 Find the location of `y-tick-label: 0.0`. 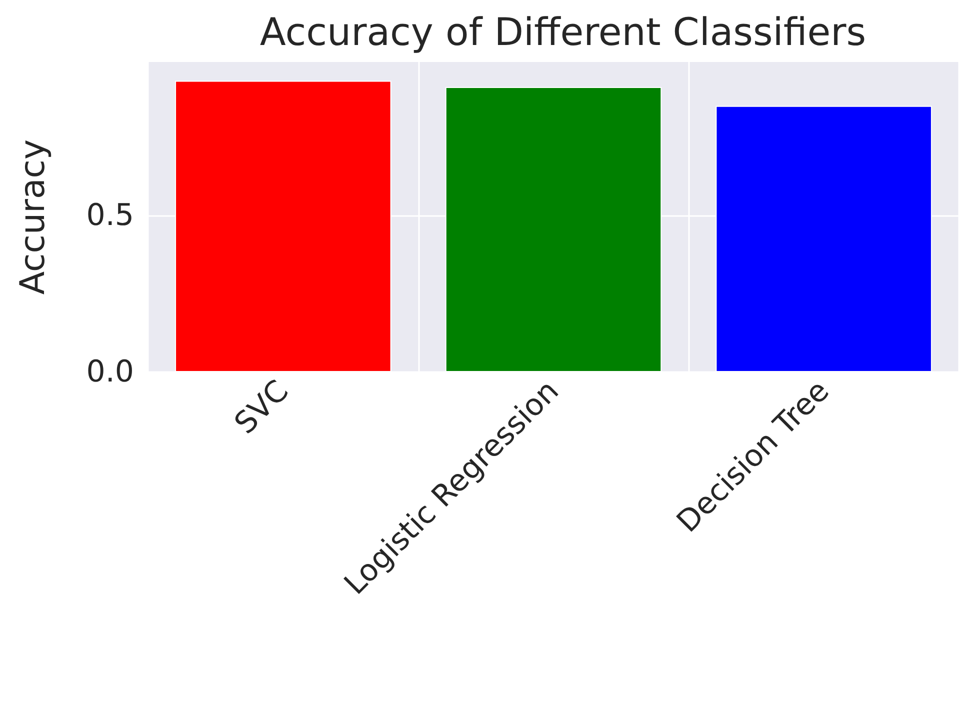

y-tick-label: 0.0 is located at coordinates (110, 372).